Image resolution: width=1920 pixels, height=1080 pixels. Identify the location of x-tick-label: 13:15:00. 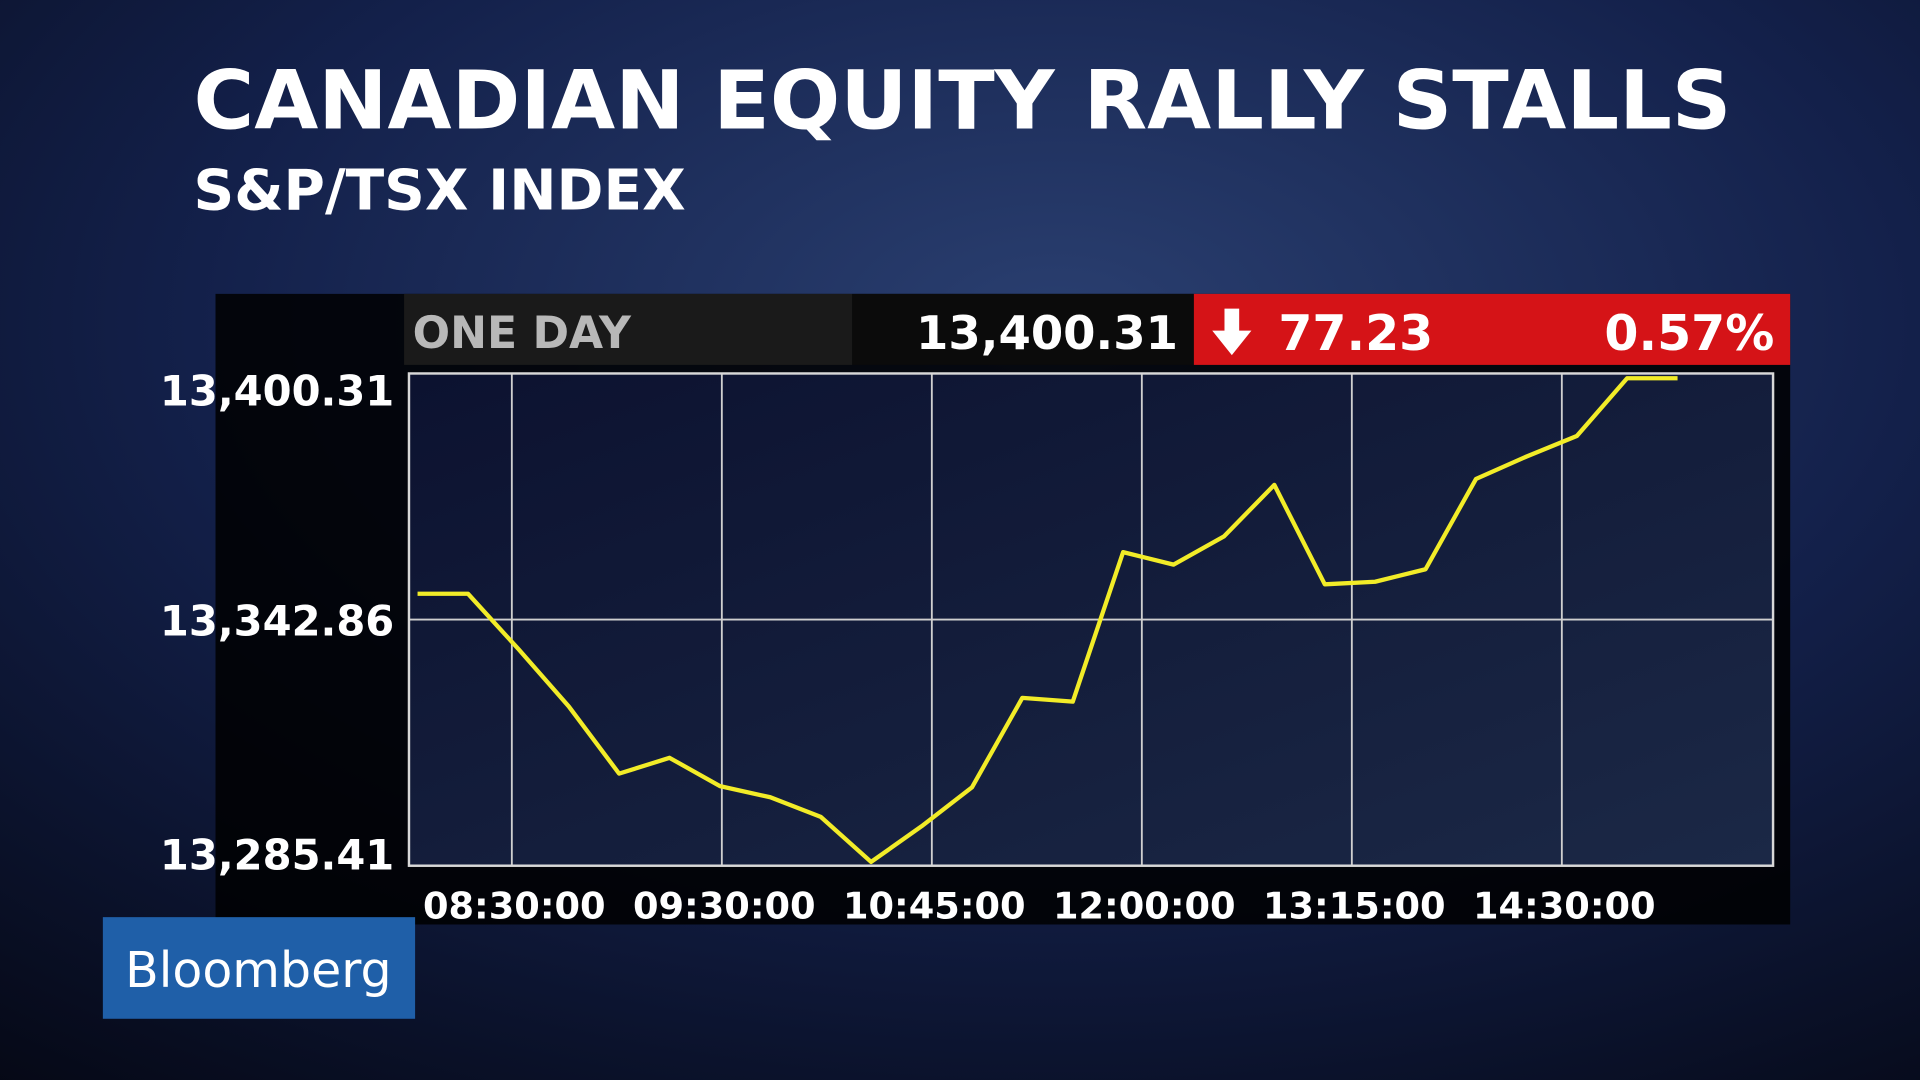
(1354, 905).